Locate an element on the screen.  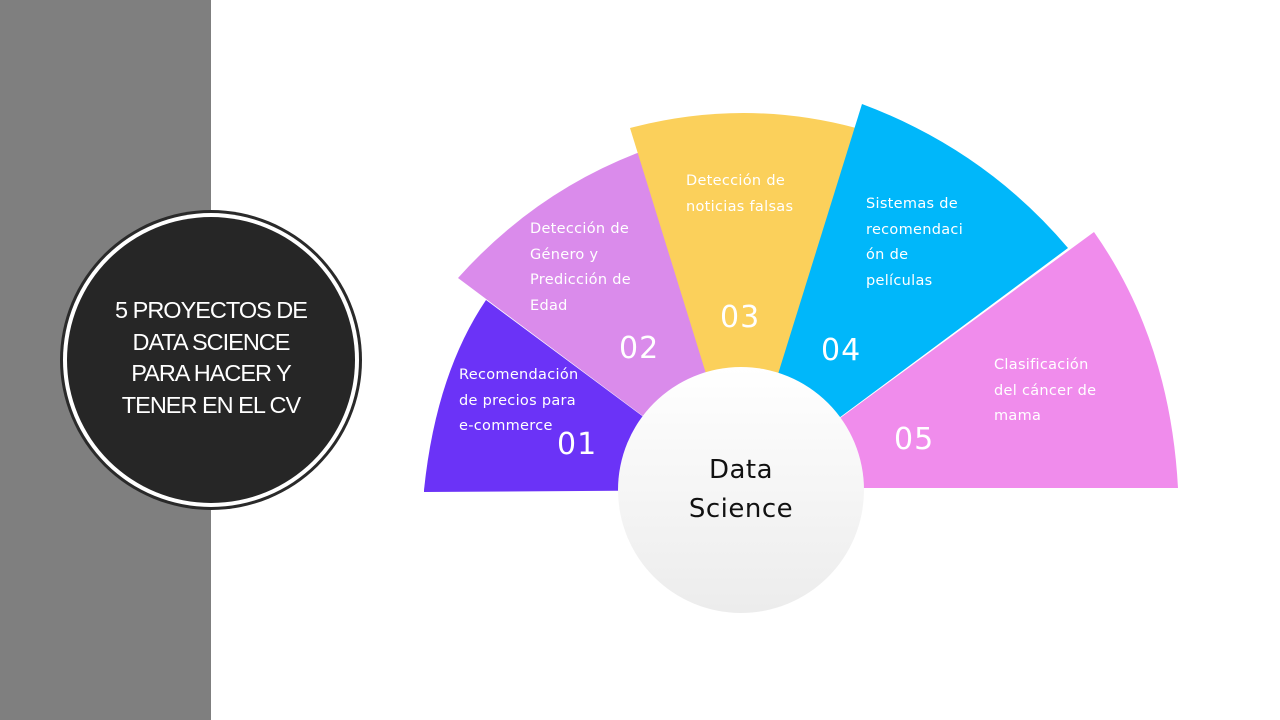
segment-04-number: 04 is located at coordinates (841, 350).